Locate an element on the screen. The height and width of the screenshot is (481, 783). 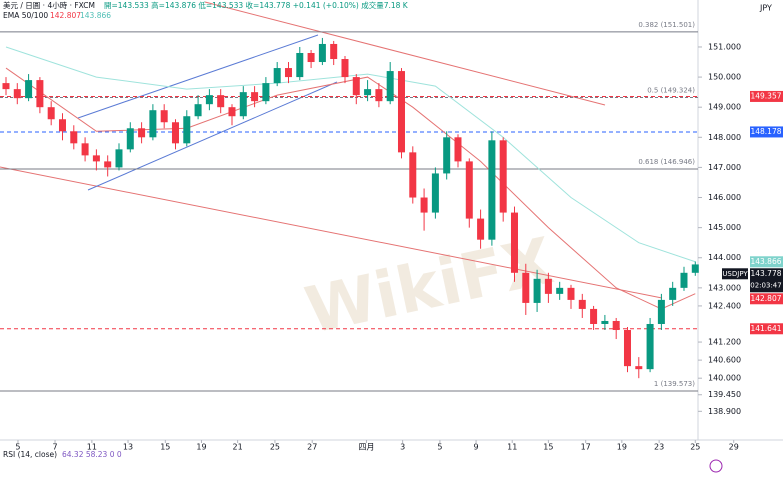
y-tick-label: 145.000 is located at coordinates (724, 227).